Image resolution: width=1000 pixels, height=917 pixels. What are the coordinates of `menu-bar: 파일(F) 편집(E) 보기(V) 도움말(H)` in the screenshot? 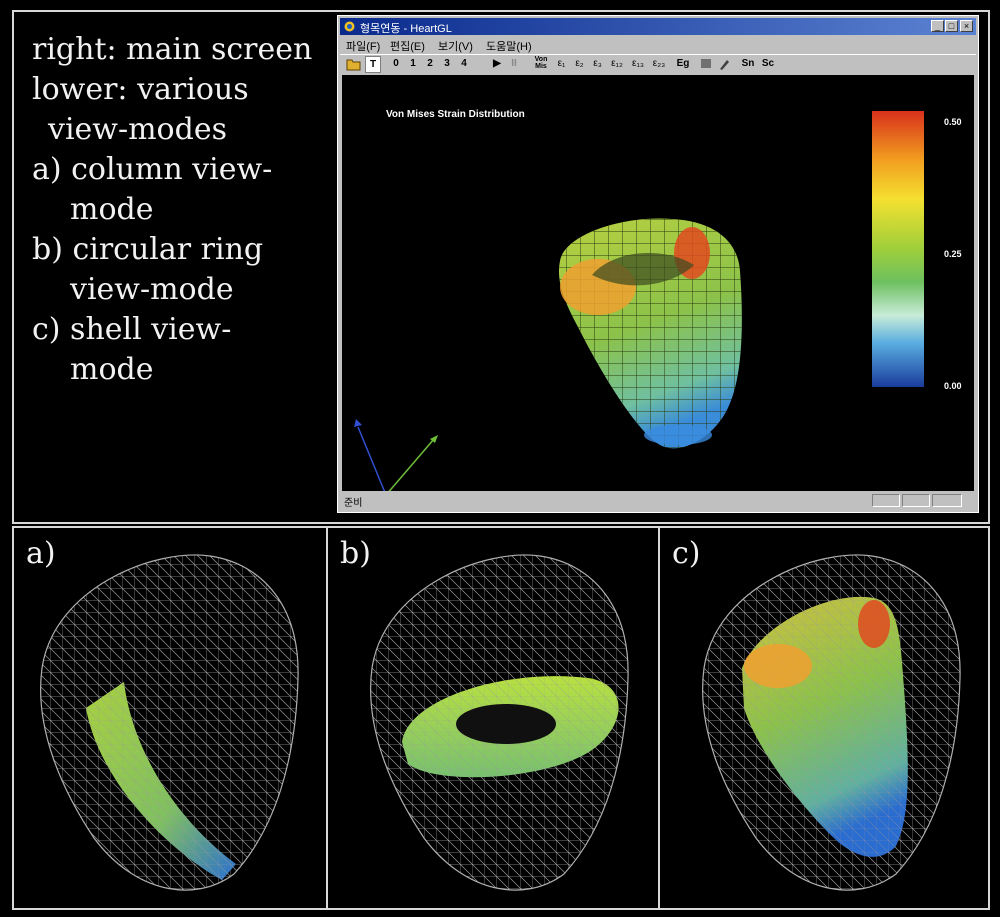 It's located at (658, 44).